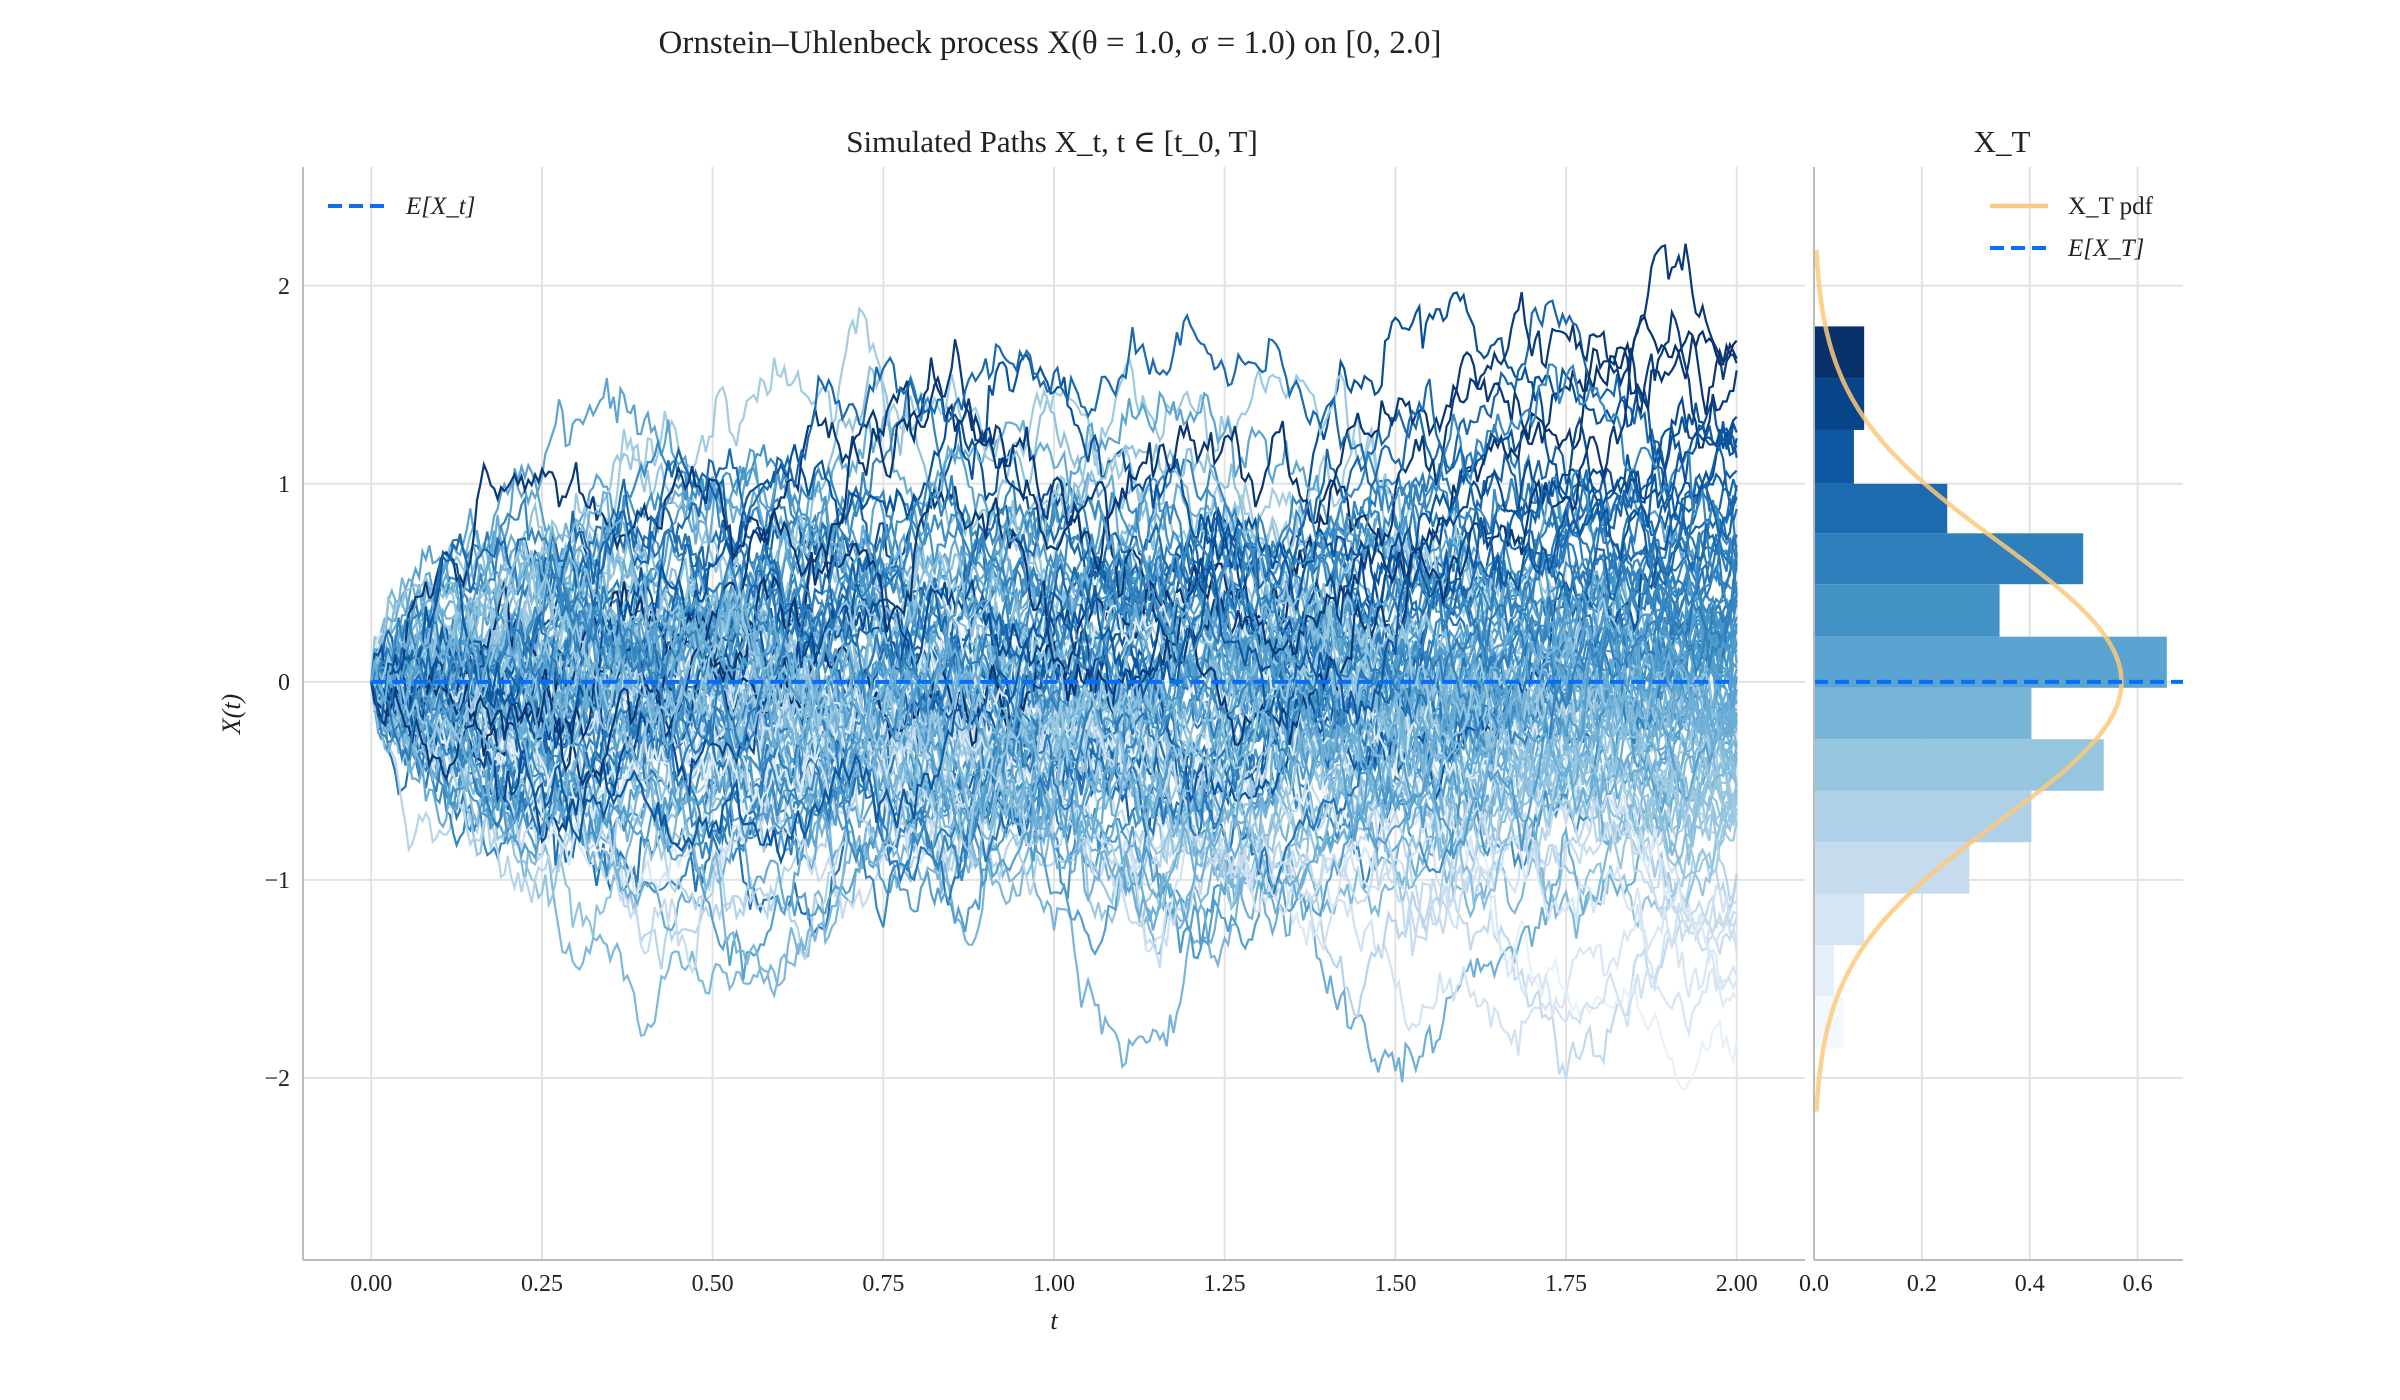 The height and width of the screenshot is (1400, 2400). I want to click on x-tick-label: 1.00, so click(1054, 1284).